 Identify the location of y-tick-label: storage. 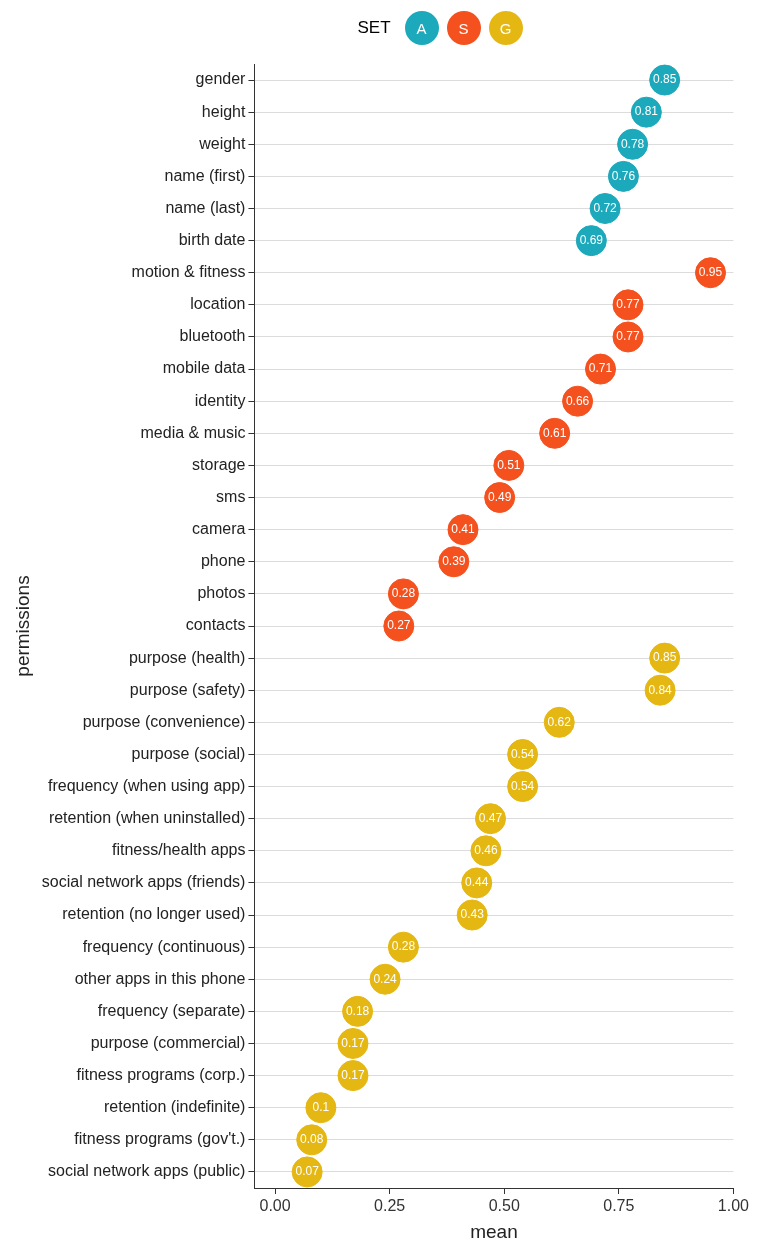
(219, 464).